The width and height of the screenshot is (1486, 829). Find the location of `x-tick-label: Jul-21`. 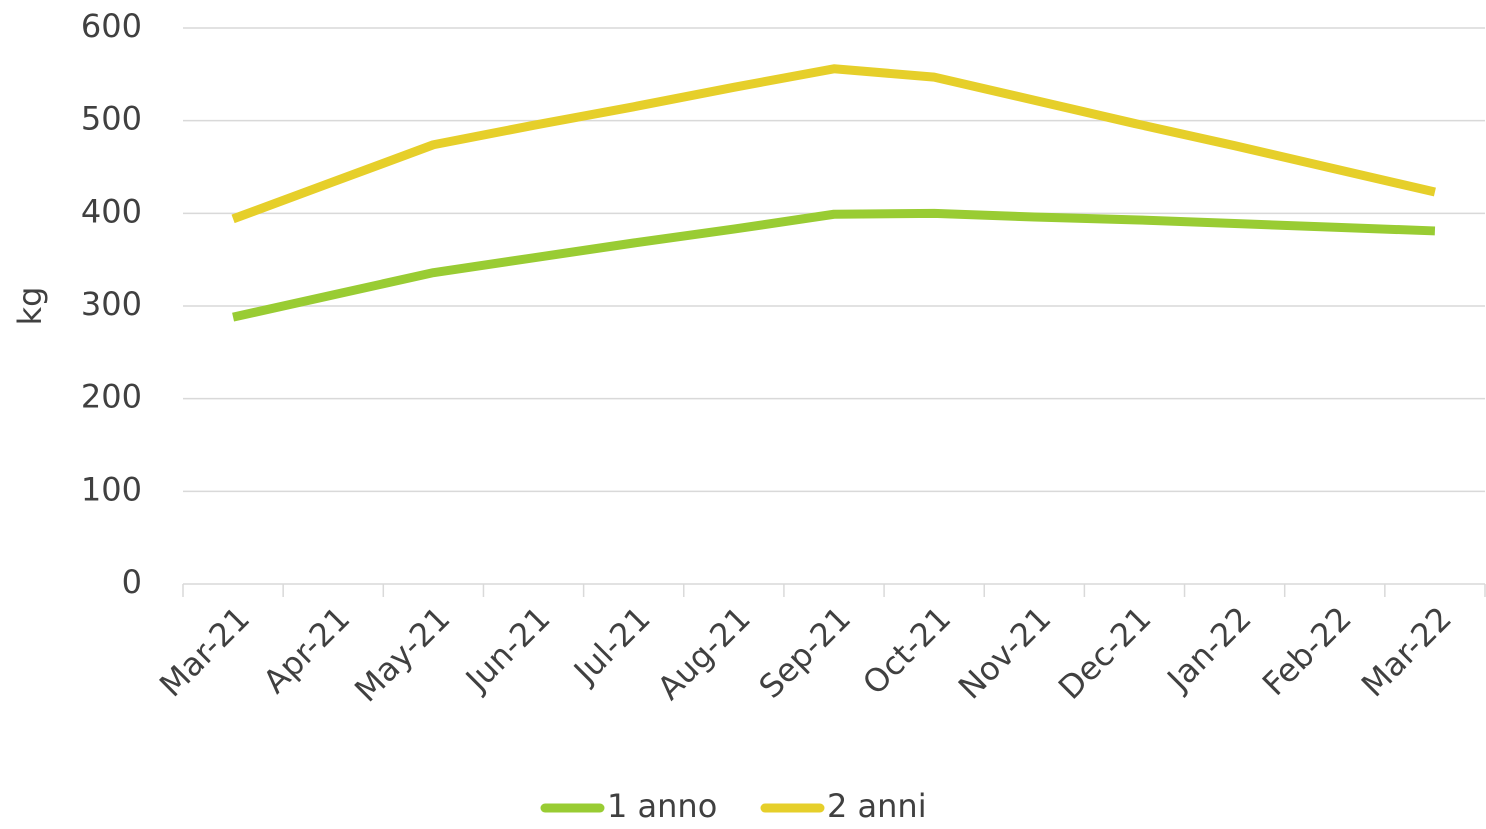

x-tick-label: Jul-21 is located at coordinates (611, 645).